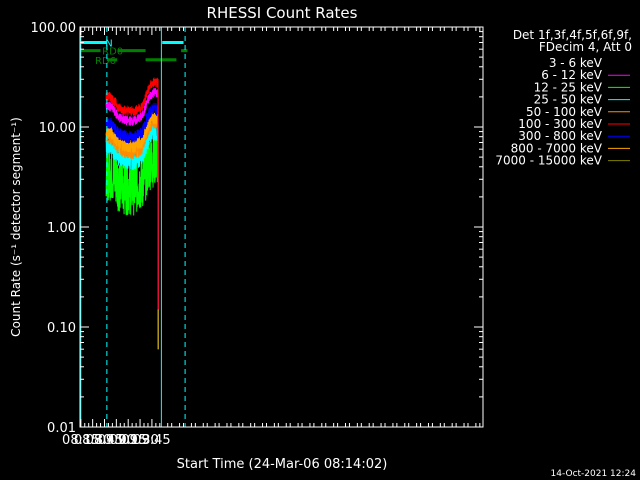 The width and height of the screenshot is (640, 480). I want to click on y-axis-label: Count Rate (s⁻¹ detector segment⁻¹), so click(16, 227).